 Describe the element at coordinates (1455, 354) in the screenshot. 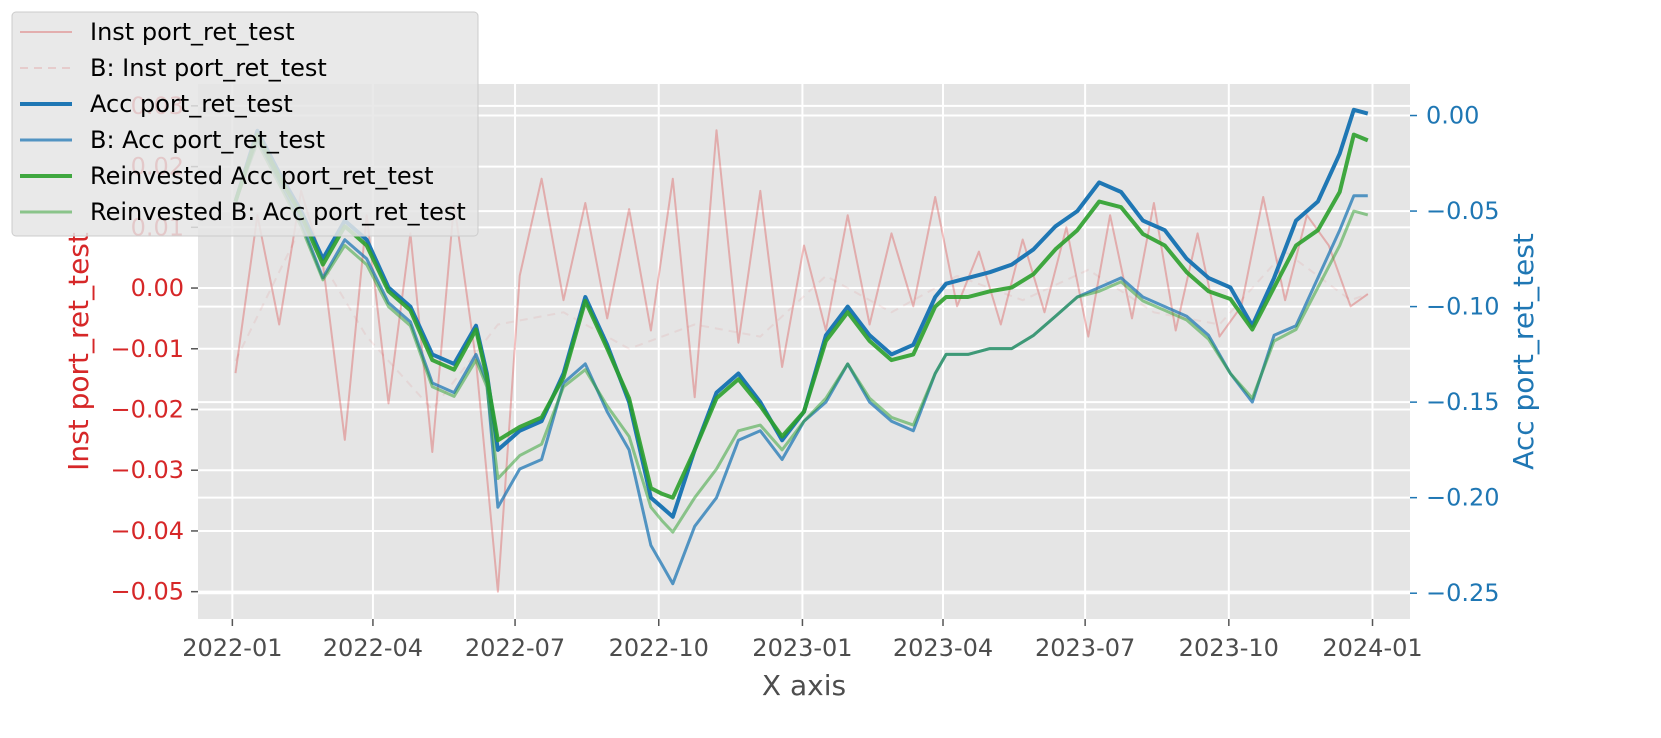

I see `right-axis-ticks: −0.25 −0.20 −0.15 −0.10 −0.05 0.00` at that location.